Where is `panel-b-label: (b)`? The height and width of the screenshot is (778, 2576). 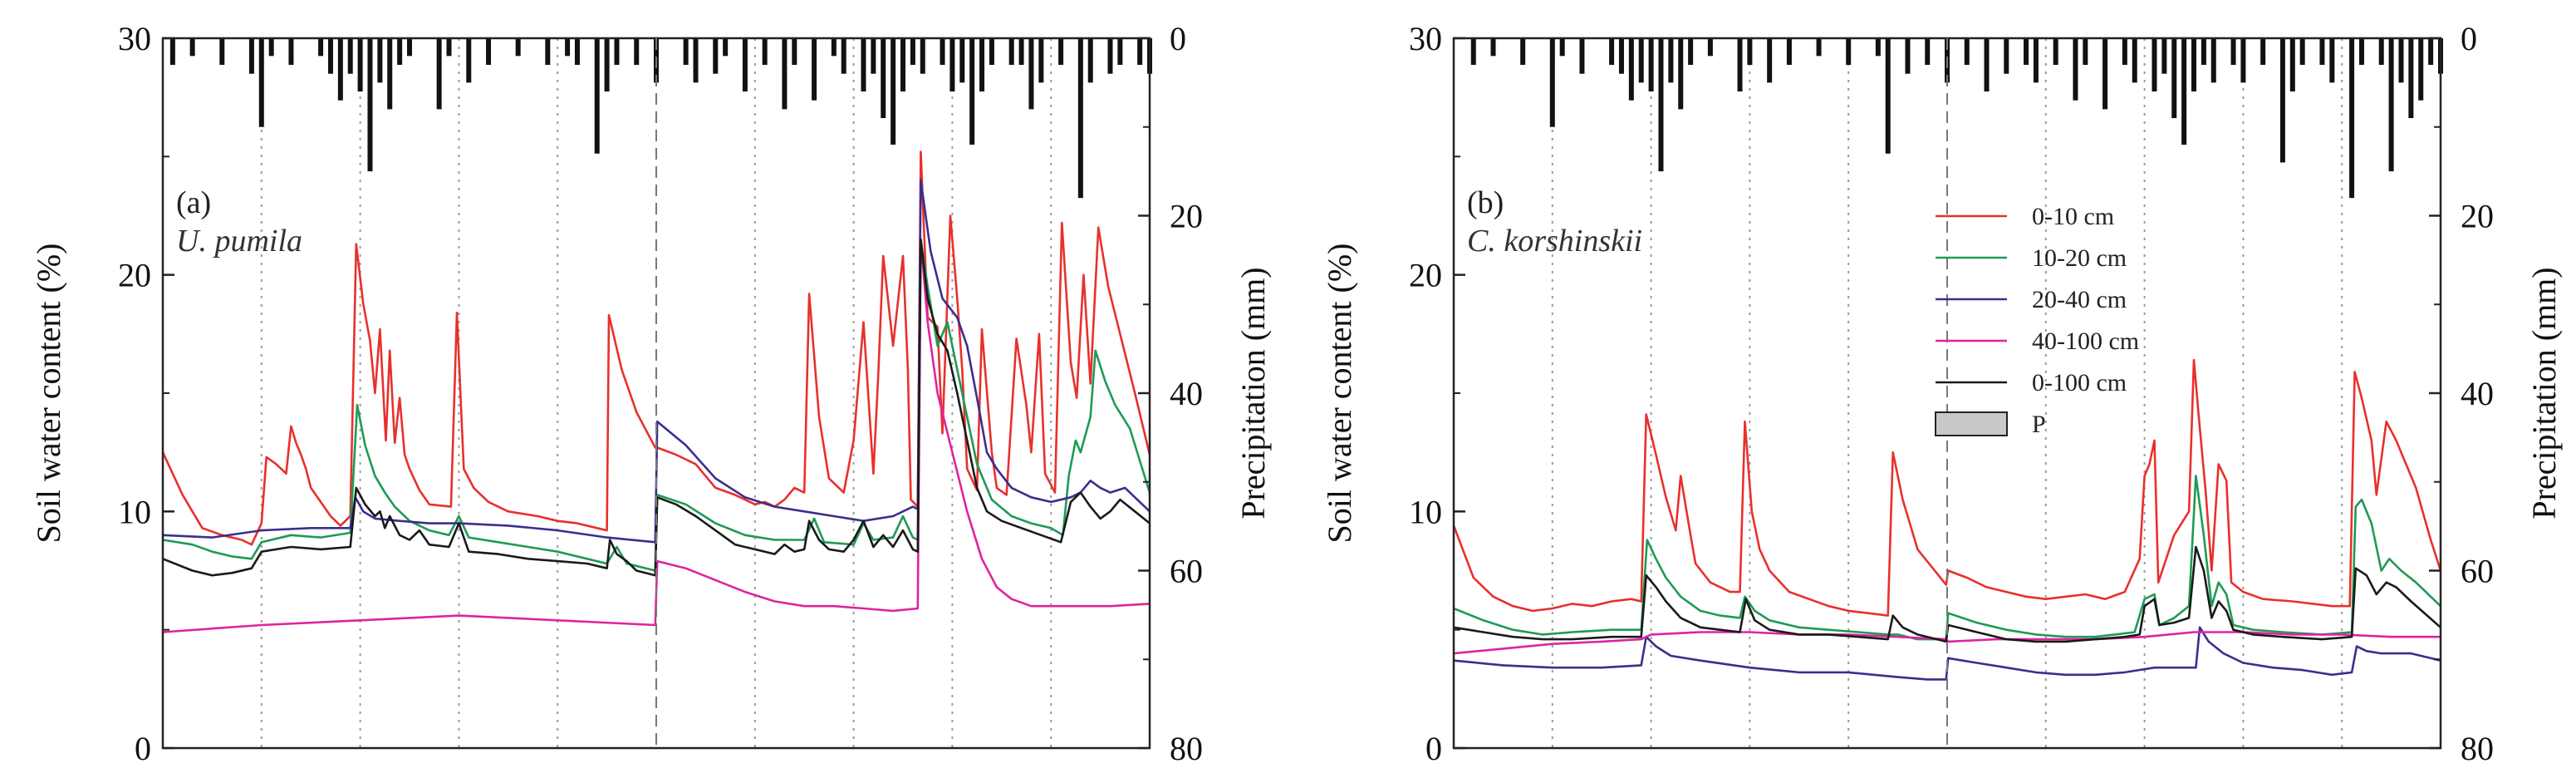
panel-b-label: (b) is located at coordinates (1485, 202).